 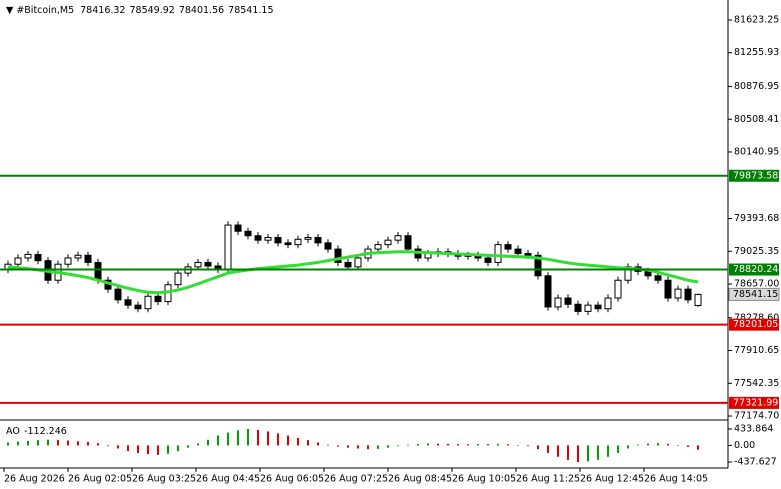 What do you see at coordinates (420, 479) in the screenshot?
I see `x-tick-label: 26 Aug 08:45` at bounding box center [420, 479].